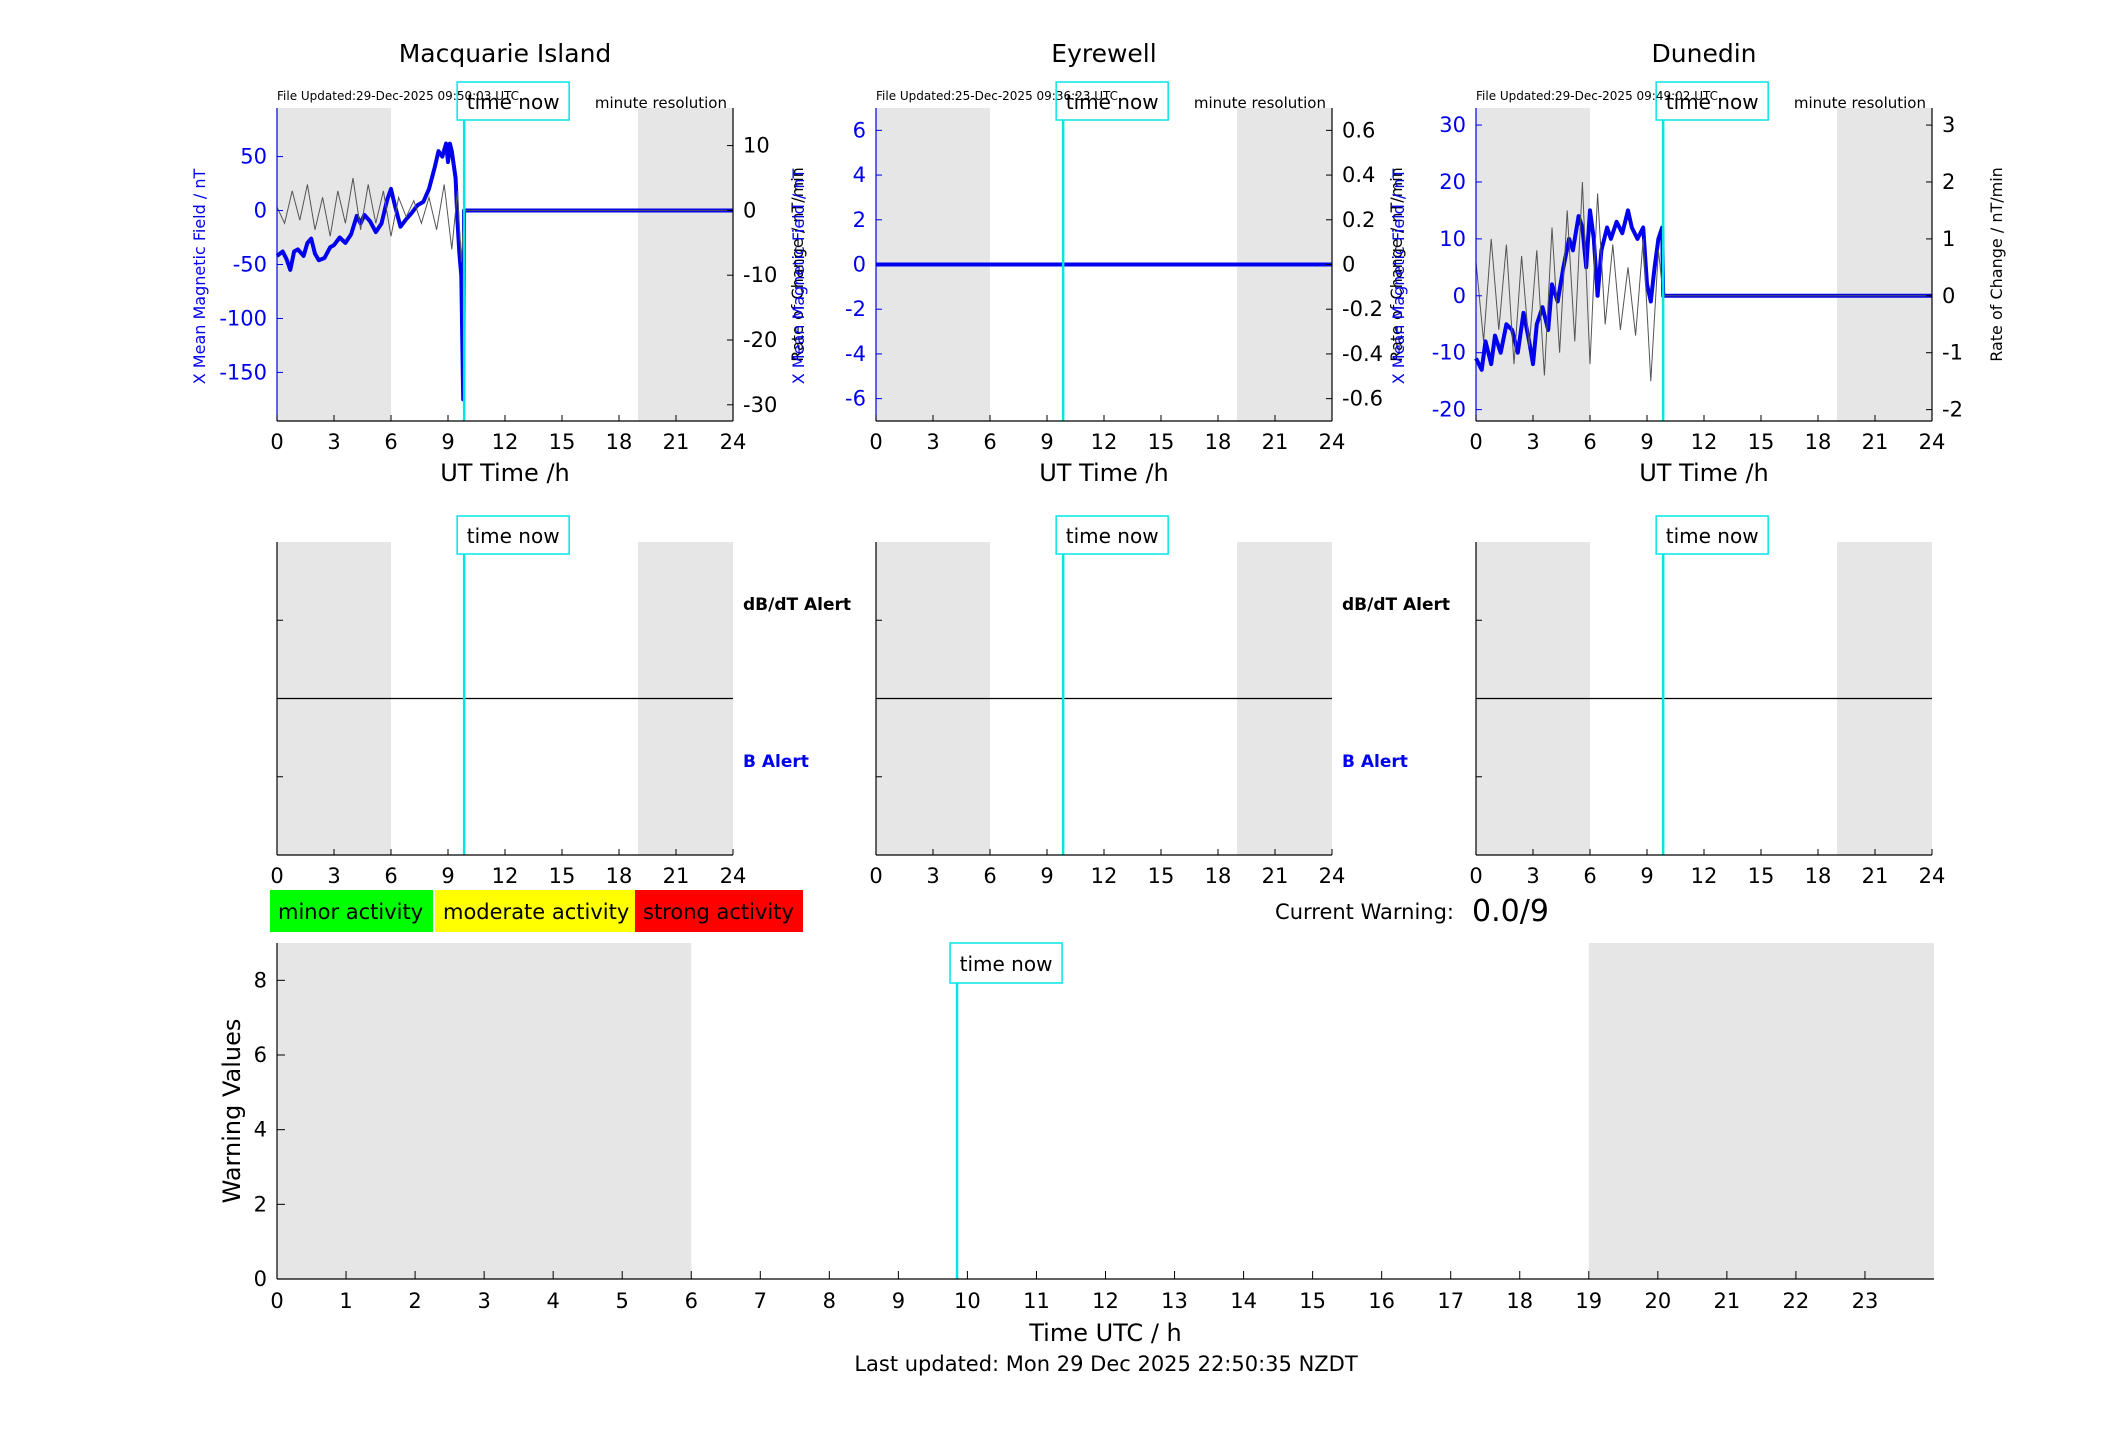  What do you see at coordinates (1358, 220) in the screenshot?
I see `y-tick-label-right: 0.2` at bounding box center [1358, 220].